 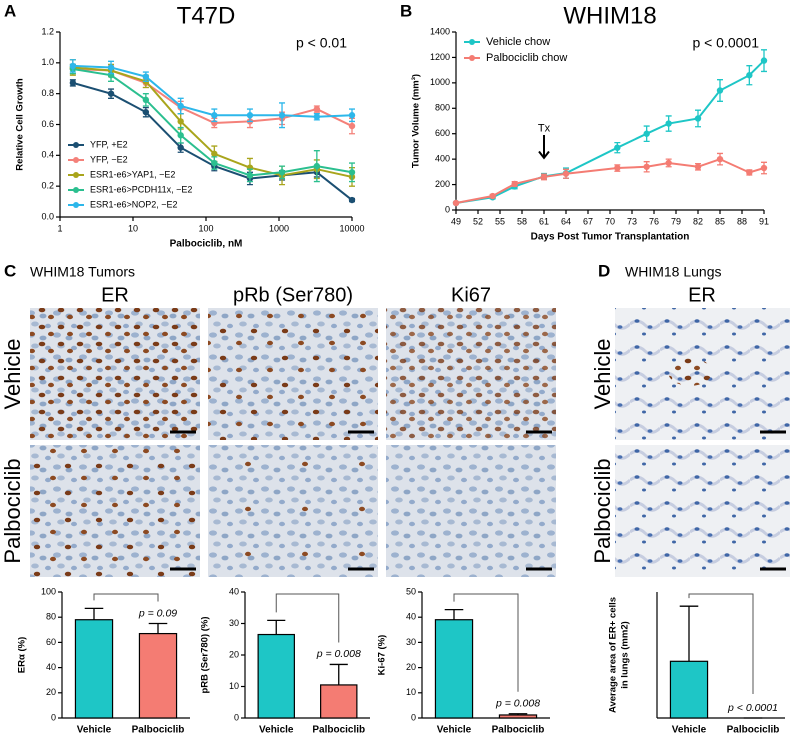 What do you see at coordinates (442, 108) in the screenshot?
I see `y-tick-label: 800` at bounding box center [442, 108].